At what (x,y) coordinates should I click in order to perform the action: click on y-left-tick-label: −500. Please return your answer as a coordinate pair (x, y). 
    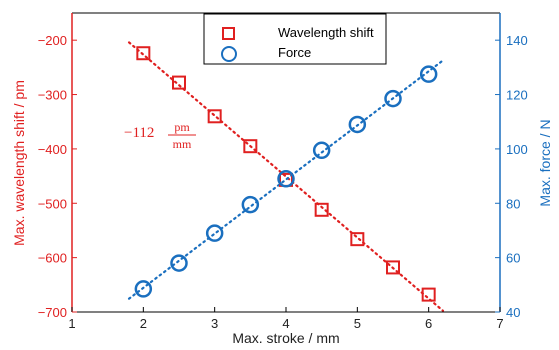
    Looking at the image, I should click on (52, 203).